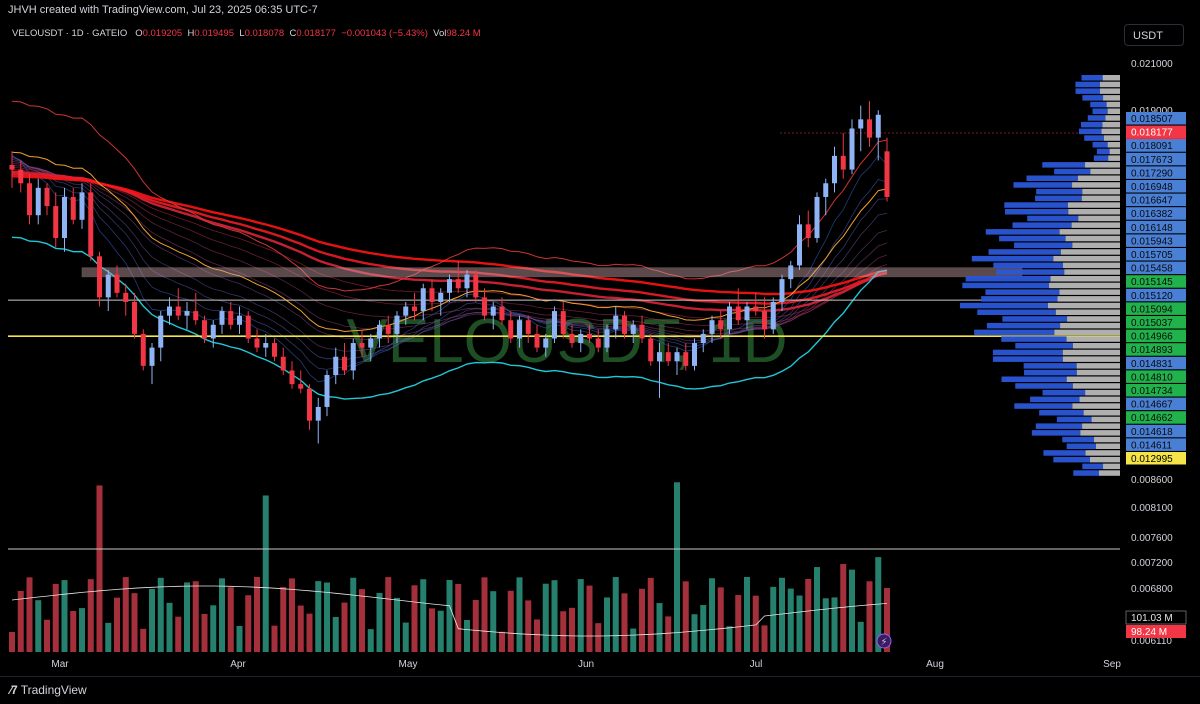 Image resolution: width=1200 pixels, height=704 pixels. I want to click on alert-icon-glyph: ⚡, so click(883, 642).